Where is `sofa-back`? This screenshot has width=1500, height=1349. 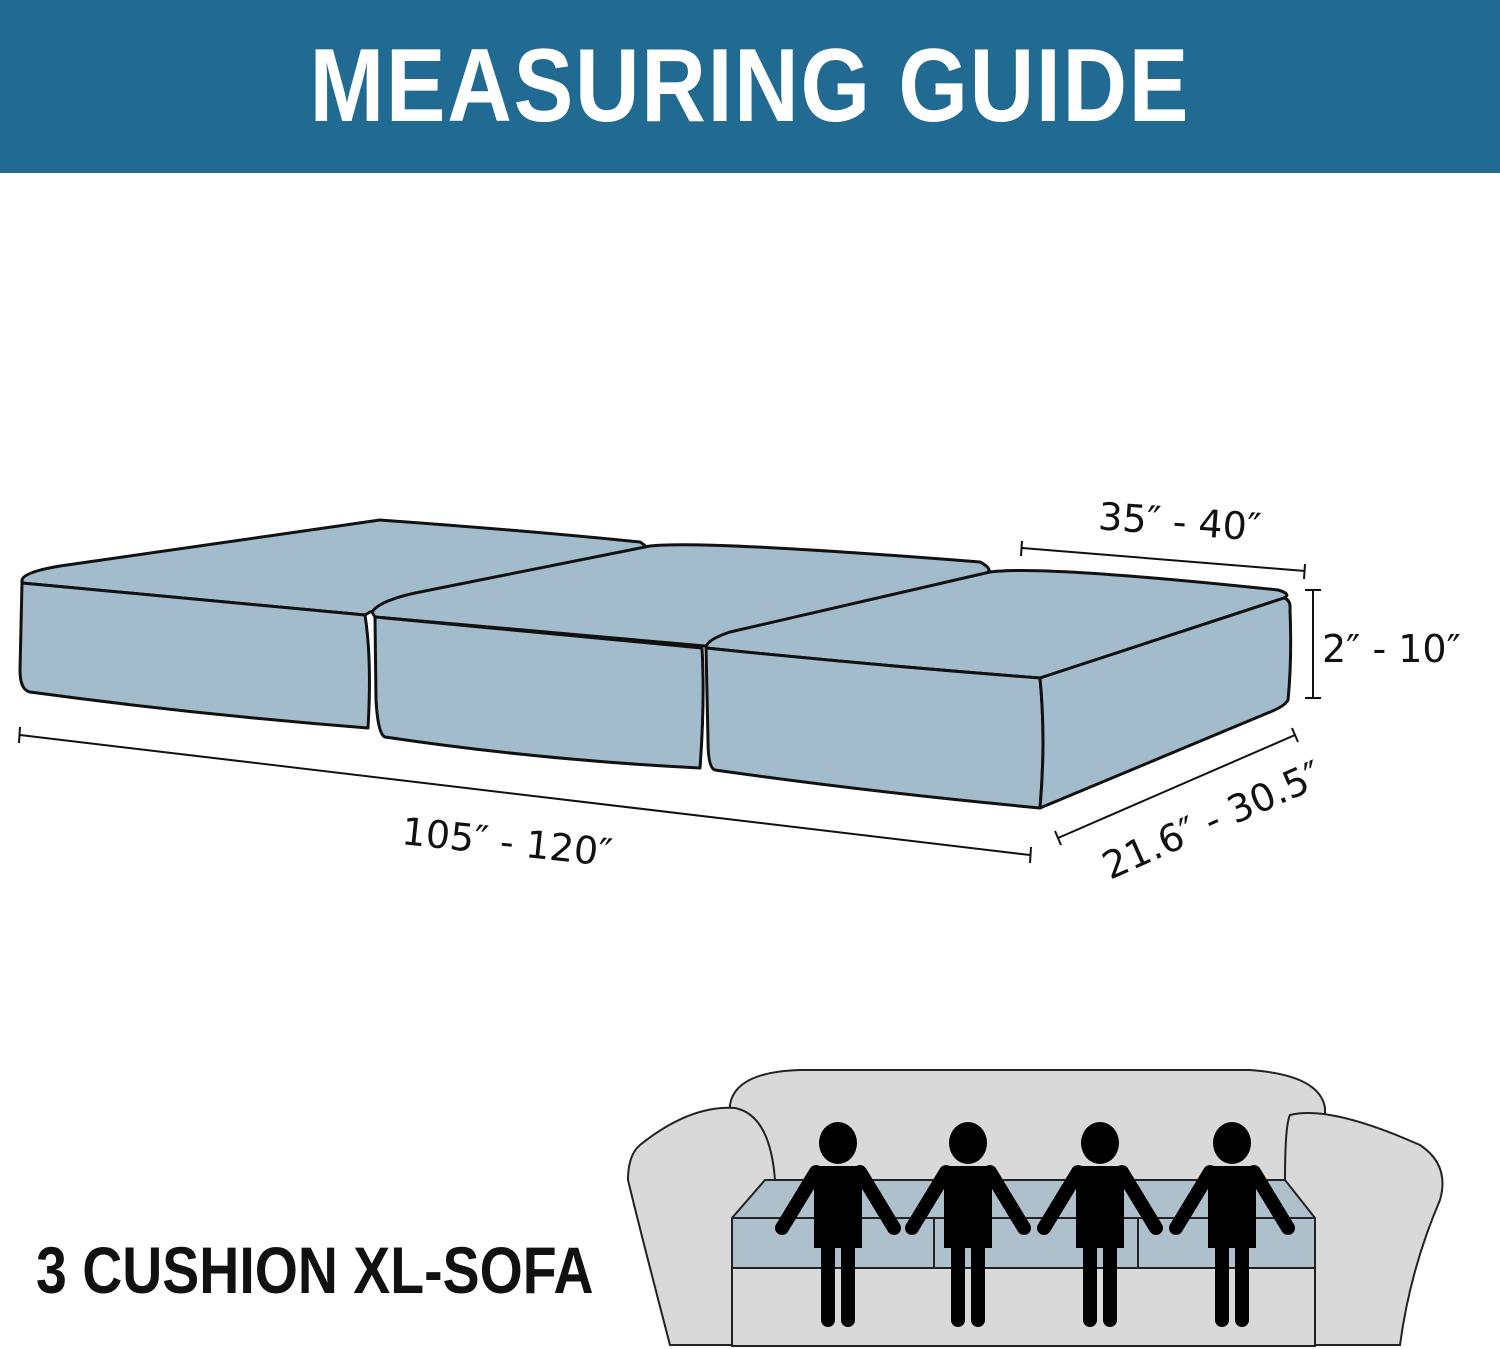 sofa-back is located at coordinates (1027, 1135).